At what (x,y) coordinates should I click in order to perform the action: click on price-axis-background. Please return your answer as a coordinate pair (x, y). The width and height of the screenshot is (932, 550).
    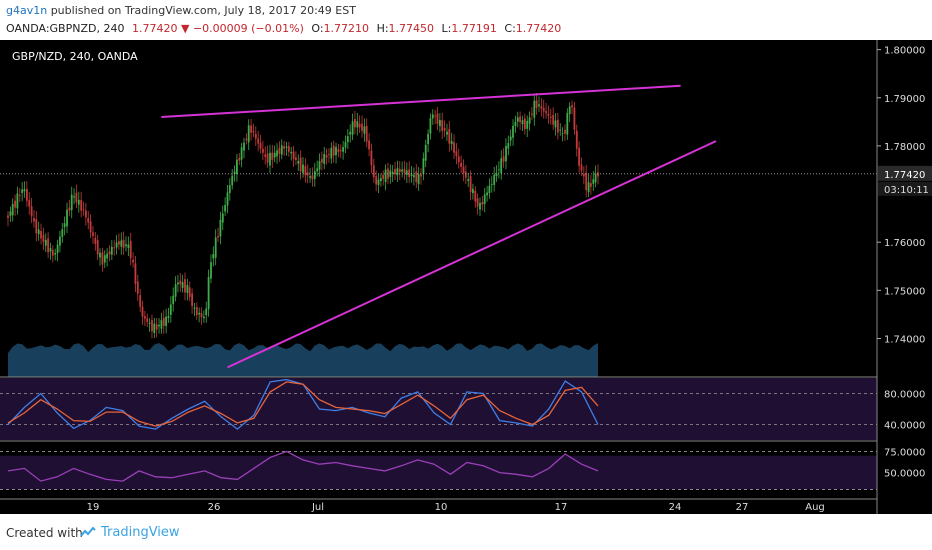
    Looking at the image, I should click on (904, 277).